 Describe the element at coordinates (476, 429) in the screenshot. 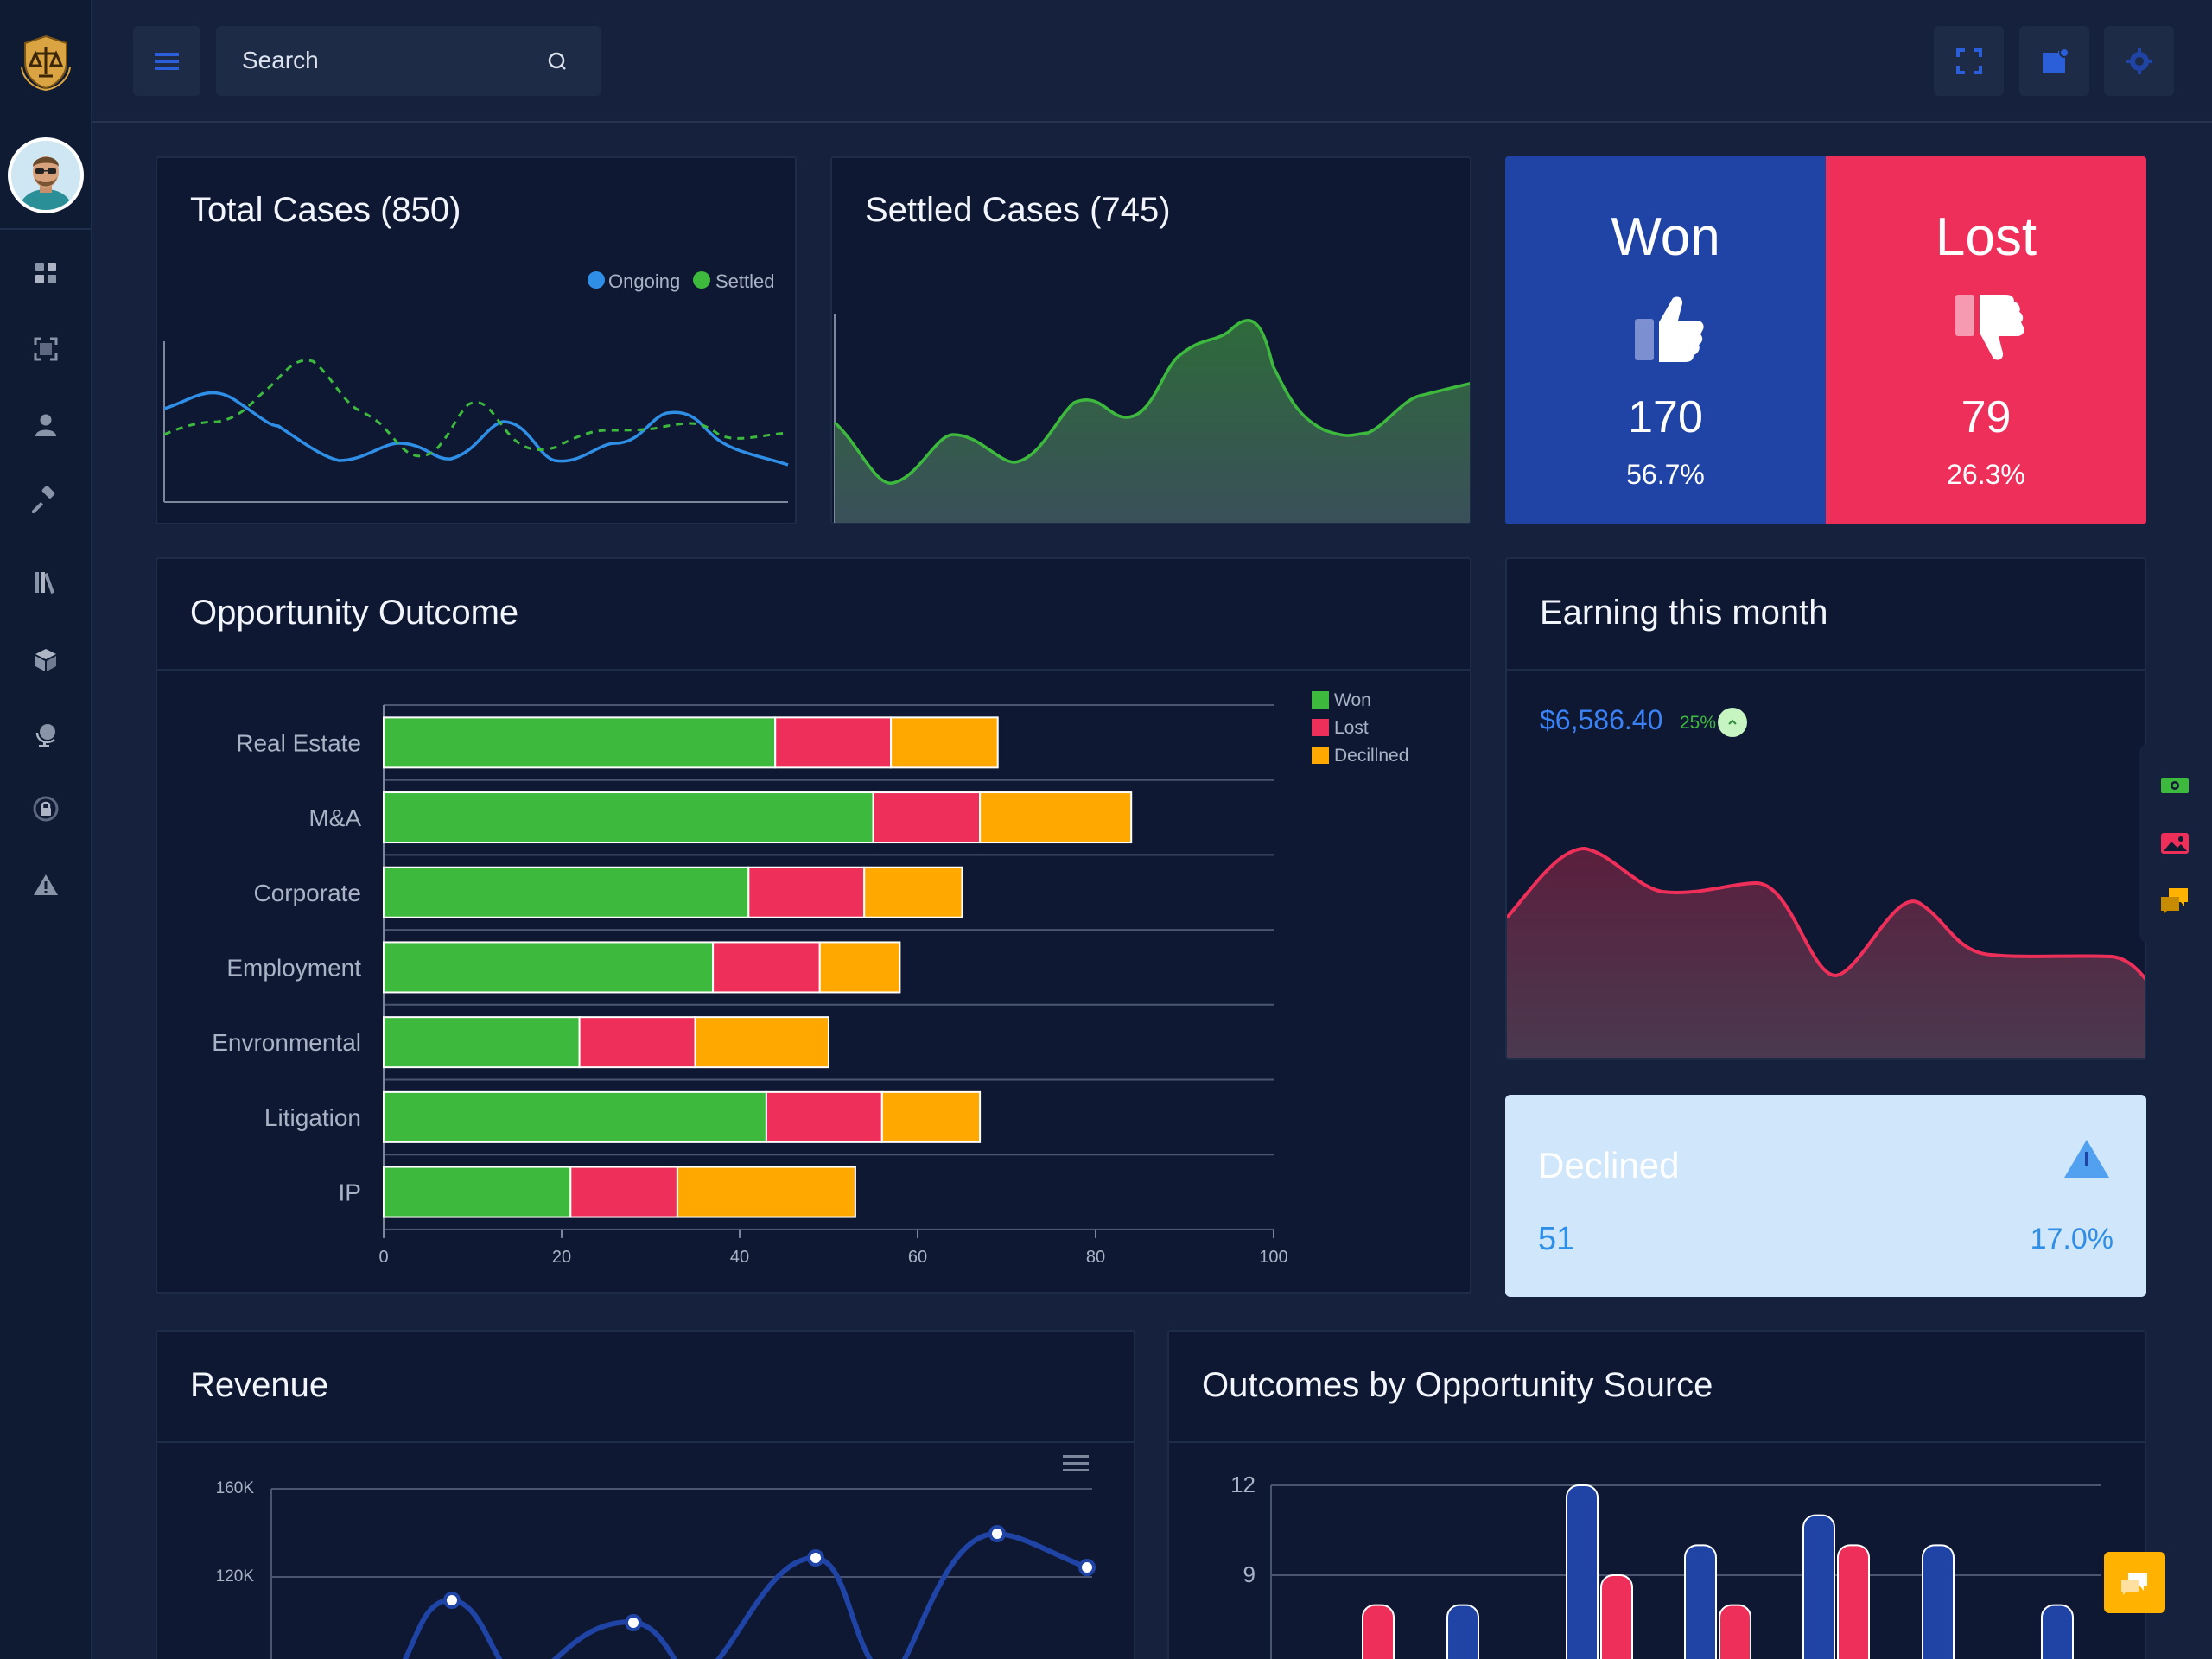

I see `ongoing-series-line` at that location.